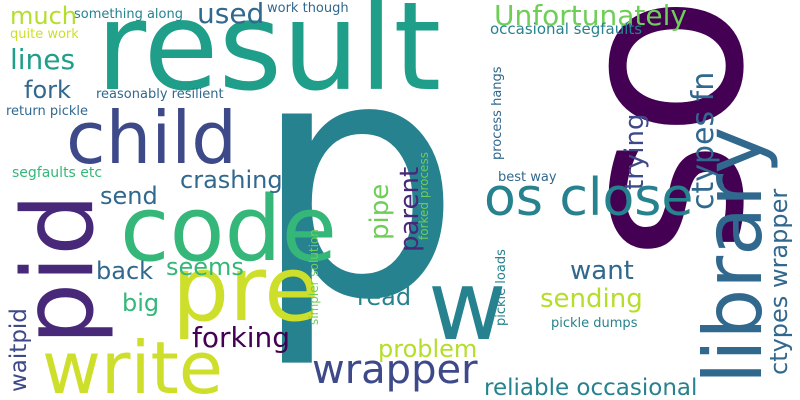 Image resolution: width=800 pixels, height=400 pixels. What do you see at coordinates (47, 111) in the screenshot?
I see `cloud-word: return pickle` at bounding box center [47, 111].